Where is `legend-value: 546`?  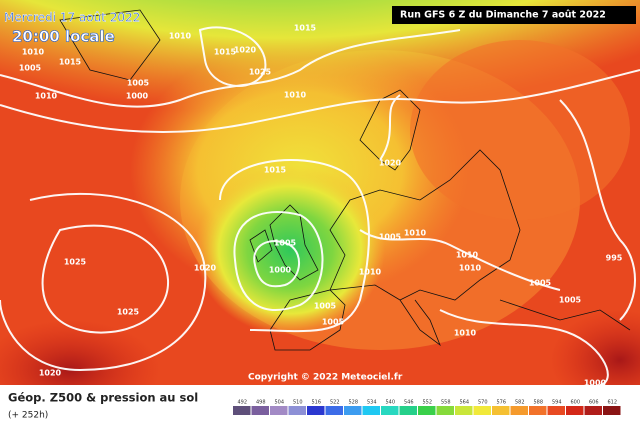
legend-value: 546 is located at coordinates (409, 403).